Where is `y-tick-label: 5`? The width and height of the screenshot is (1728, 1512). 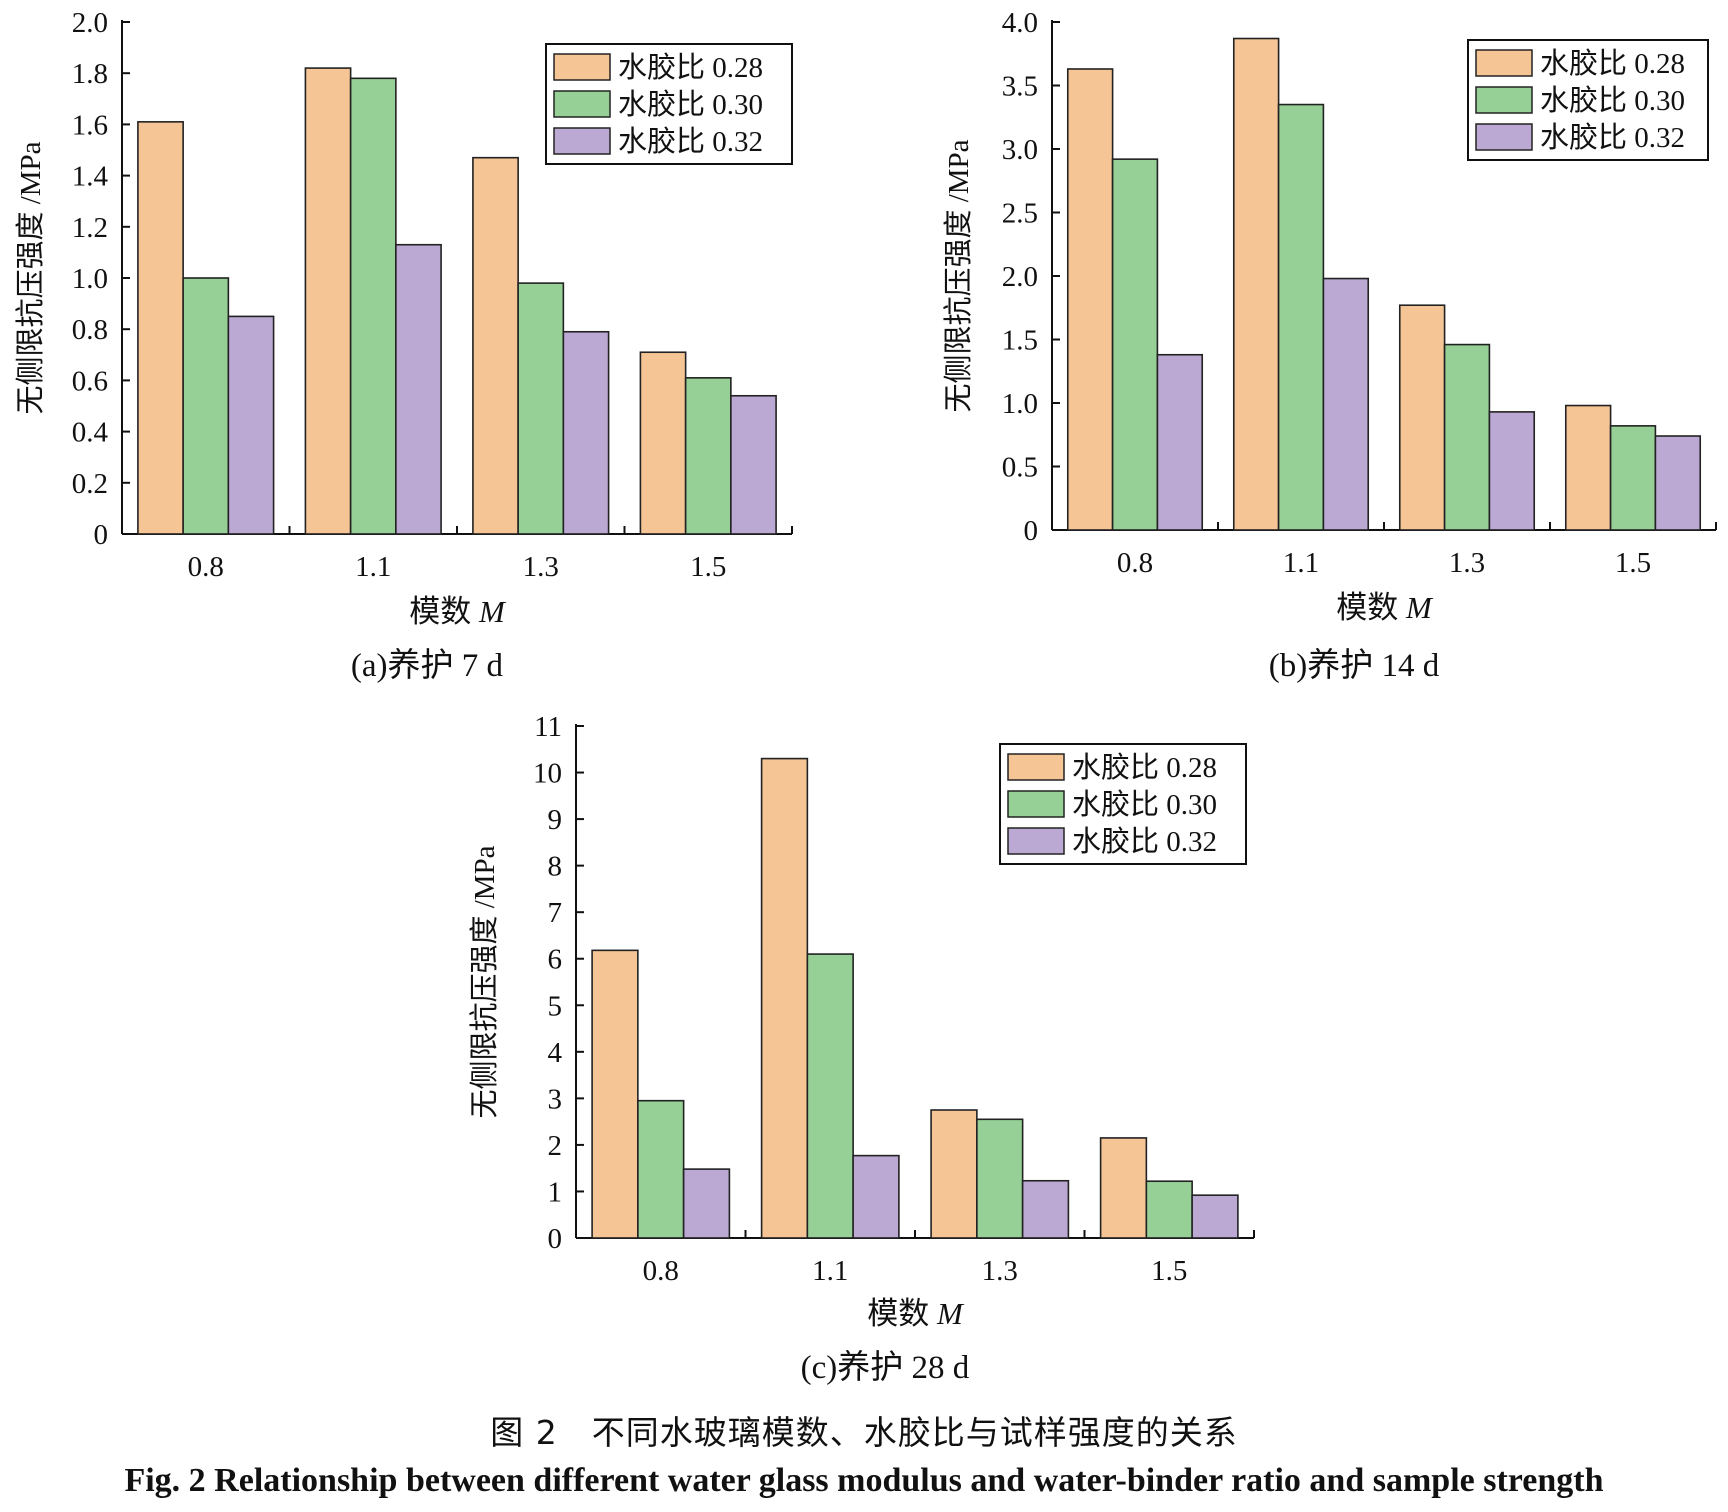 y-tick-label: 5 is located at coordinates (555, 1006).